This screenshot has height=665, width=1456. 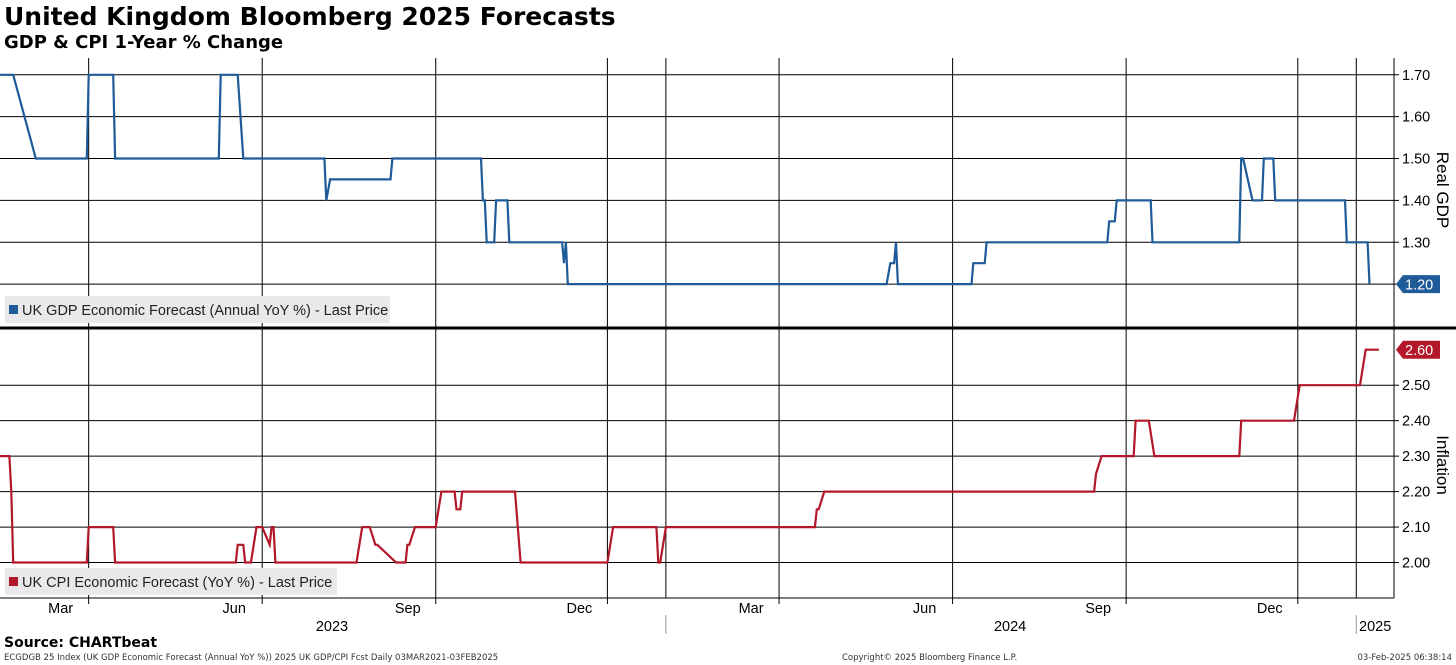 I want to click on gdp-last-value-tag: 1.20, so click(x=1418, y=284).